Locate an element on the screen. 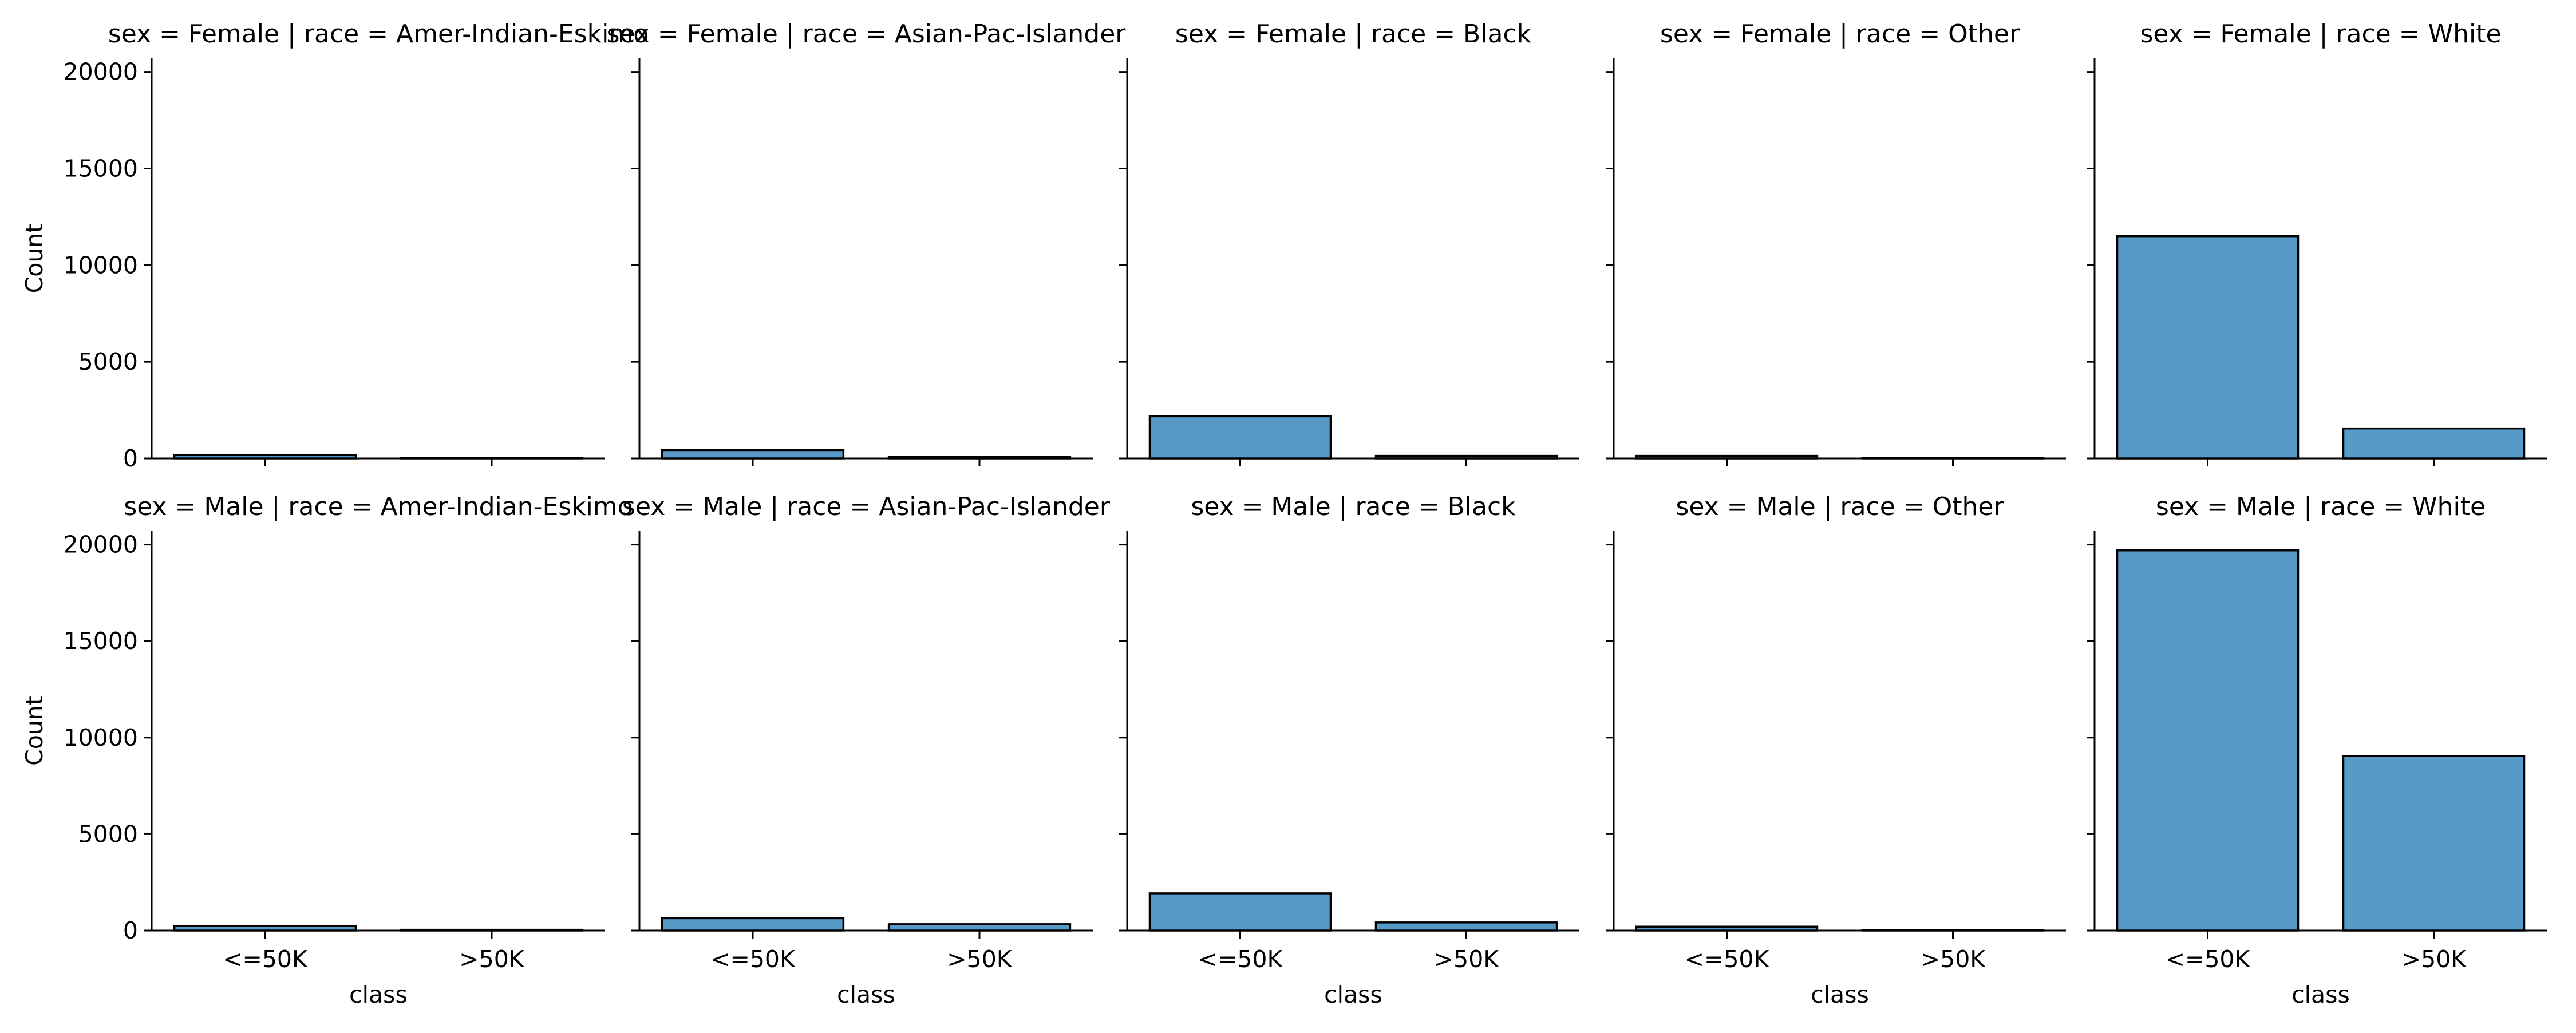 Image resolution: width=2576 pixels, height=1033 pixels. facet-title: sex = Female | race = White is located at coordinates (2320, 34).